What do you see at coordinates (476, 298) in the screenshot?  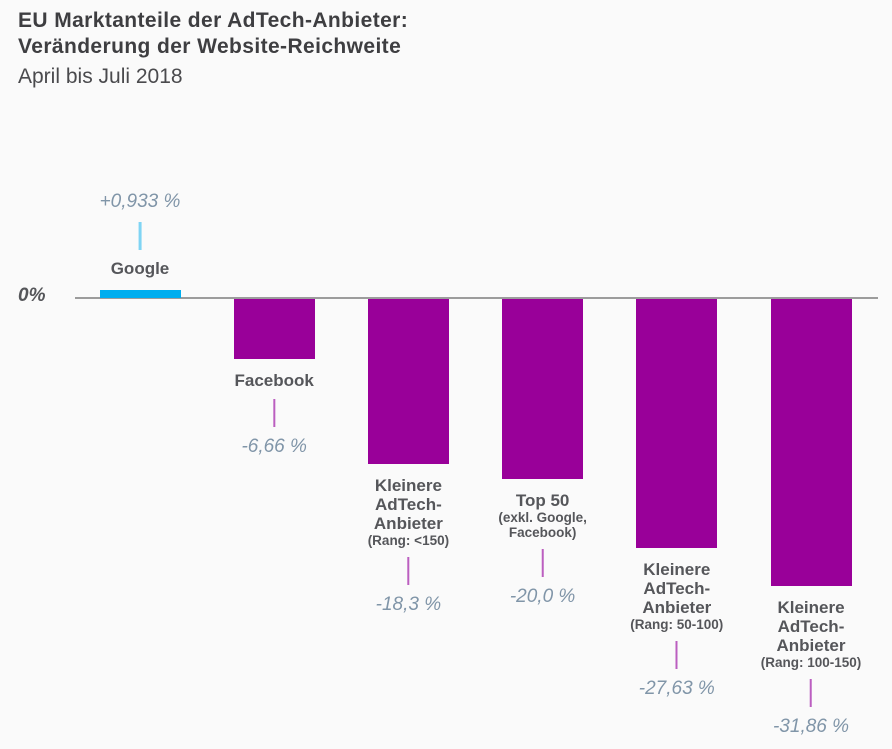 I see `zero-axis-line` at bounding box center [476, 298].